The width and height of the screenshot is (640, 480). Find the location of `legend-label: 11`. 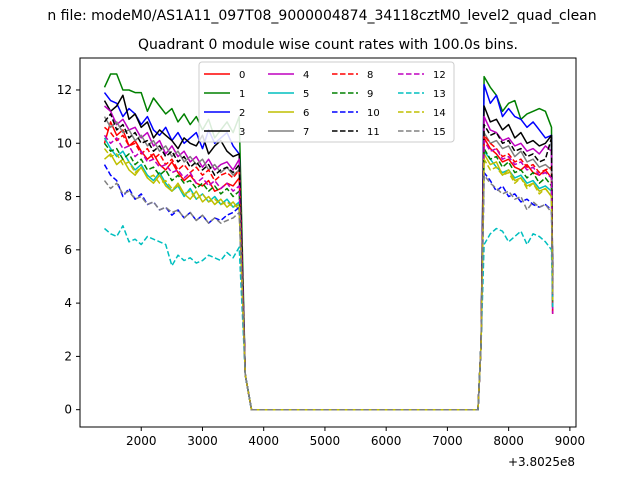

legend-label: 11 is located at coordinates (373, 132).